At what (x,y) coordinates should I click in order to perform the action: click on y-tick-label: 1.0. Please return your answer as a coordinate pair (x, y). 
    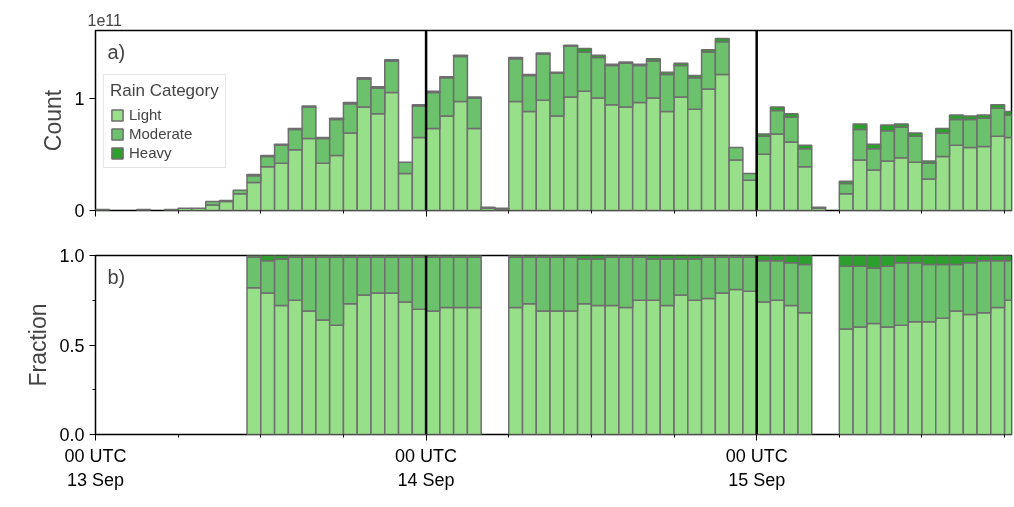
    Looking at the image, I should click on (72, 256).